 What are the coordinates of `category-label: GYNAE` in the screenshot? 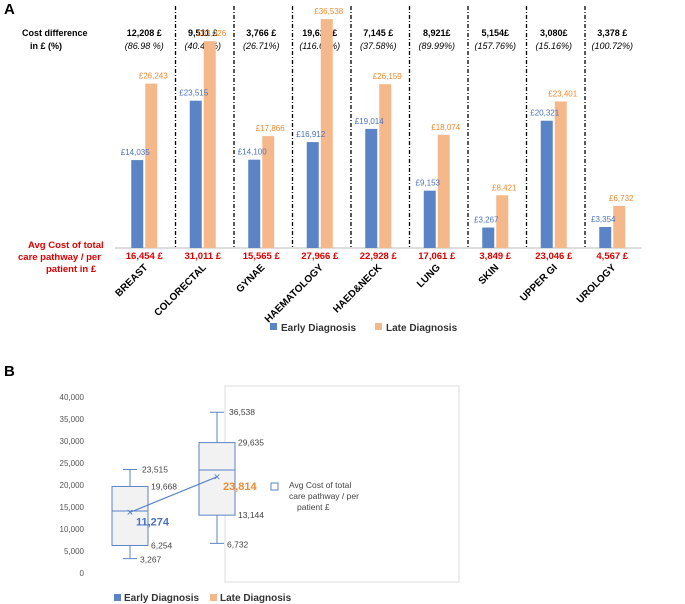 It's located at (250, 278).